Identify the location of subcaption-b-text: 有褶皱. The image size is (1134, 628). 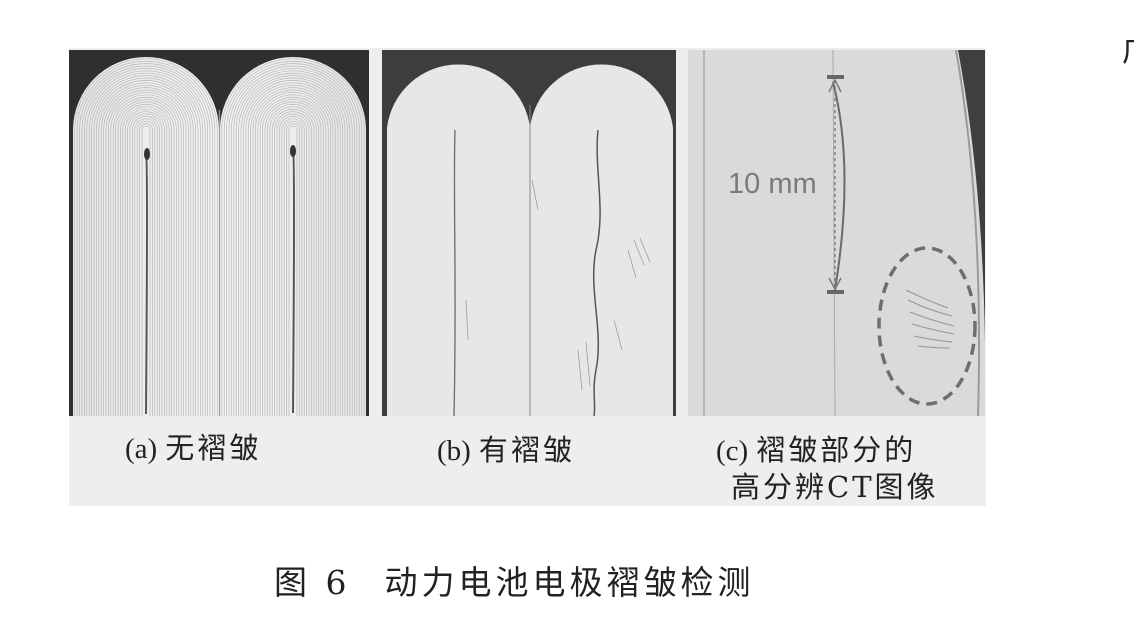
(526, 450).